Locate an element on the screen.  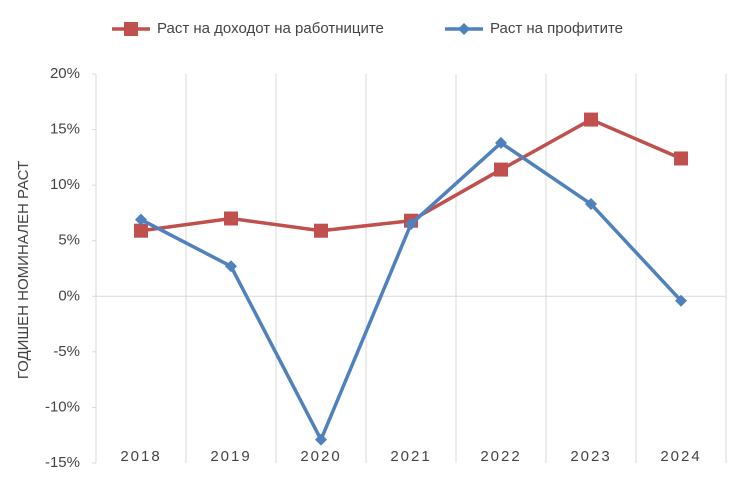
legend-label: Раст на профитите is located at coordinates (556, 28).